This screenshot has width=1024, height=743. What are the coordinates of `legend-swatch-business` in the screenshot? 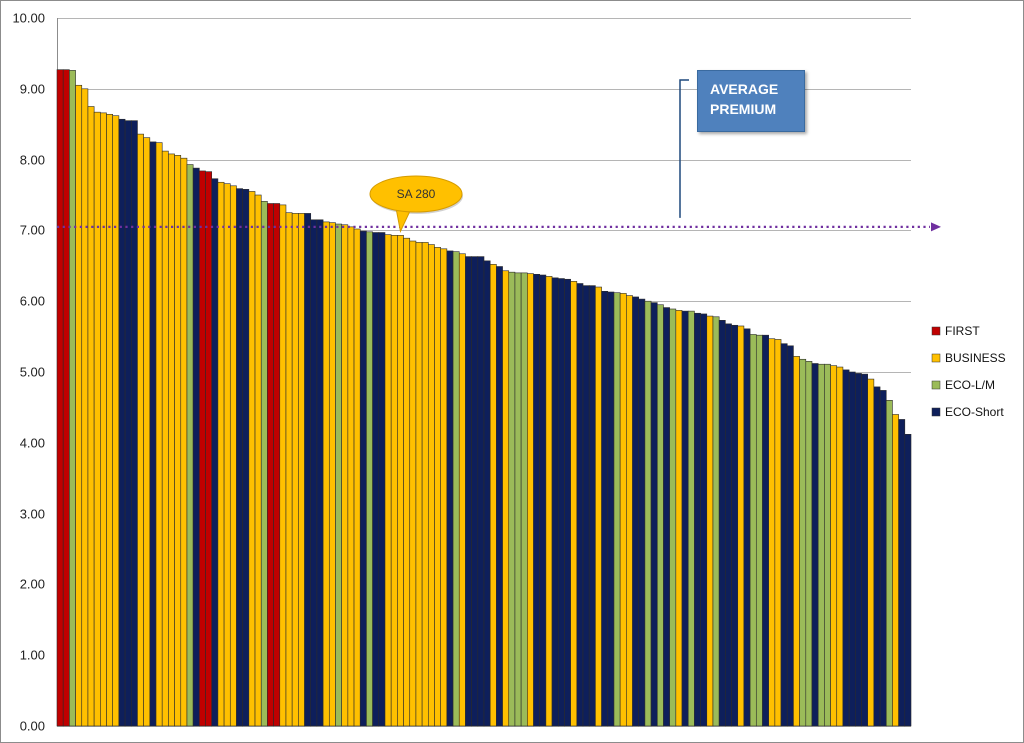 It's located at (936, 358).